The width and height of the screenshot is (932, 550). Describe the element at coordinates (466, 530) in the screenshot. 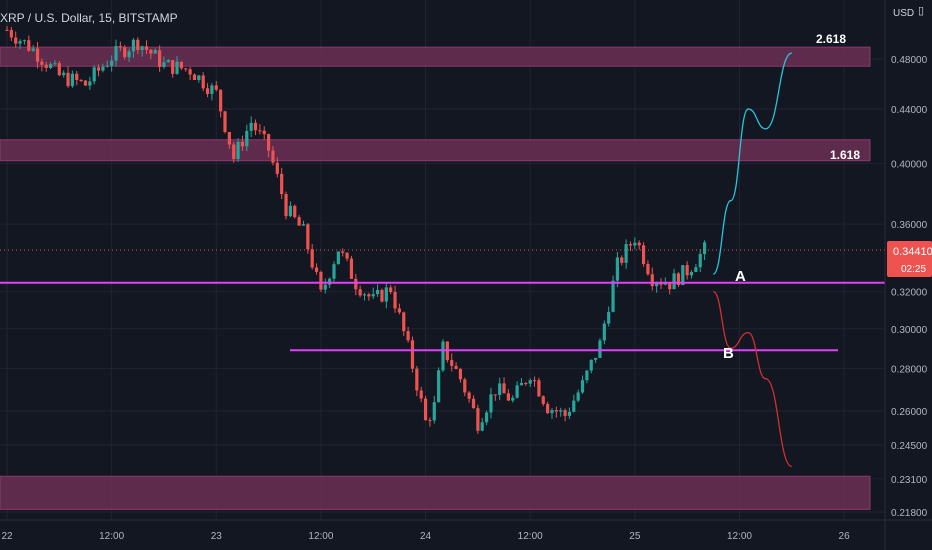

I see `time-axis: 22 12:00 23 12:00 24 12:00 25 12:00 26` at that location.